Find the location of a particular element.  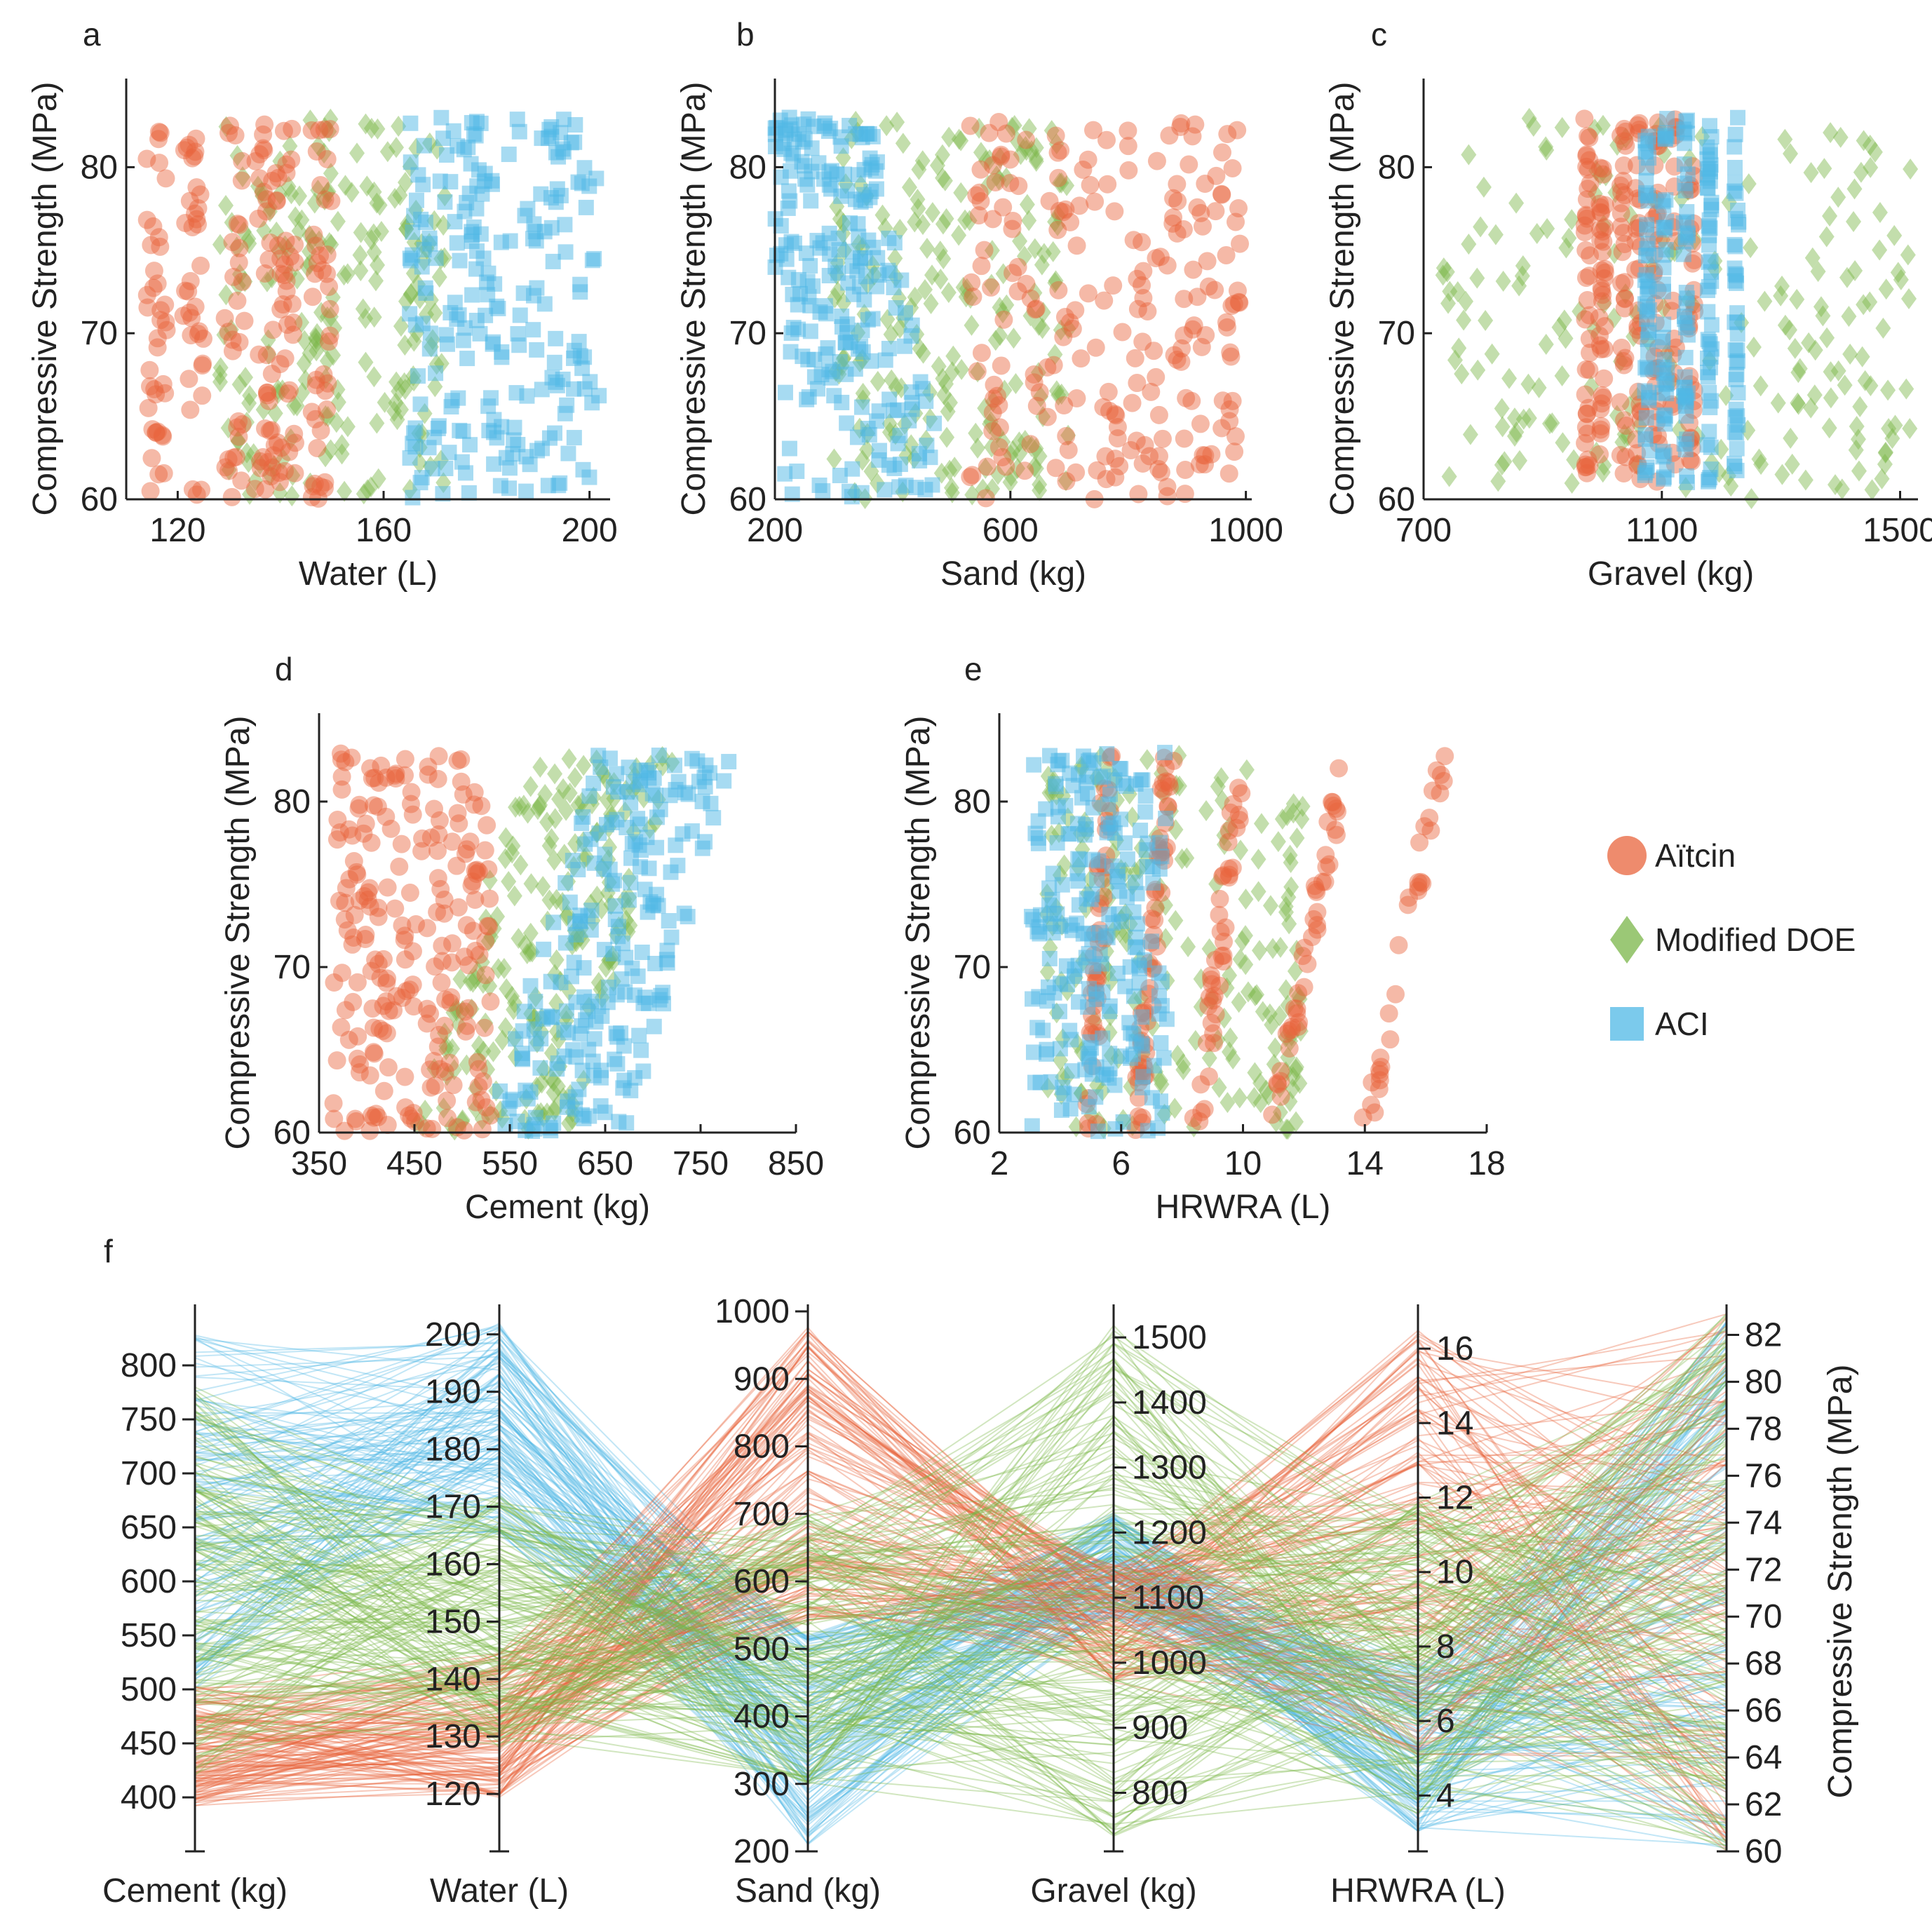

y-tick-label: 60 is located at coordinates (292, 1132).